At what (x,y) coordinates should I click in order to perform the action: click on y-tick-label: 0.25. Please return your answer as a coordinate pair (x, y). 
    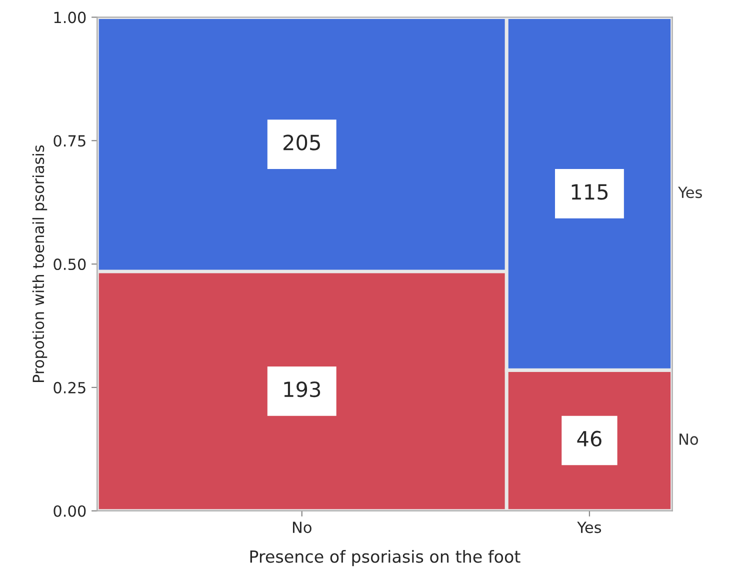
    Looking at the image, I should click on (70, 388).